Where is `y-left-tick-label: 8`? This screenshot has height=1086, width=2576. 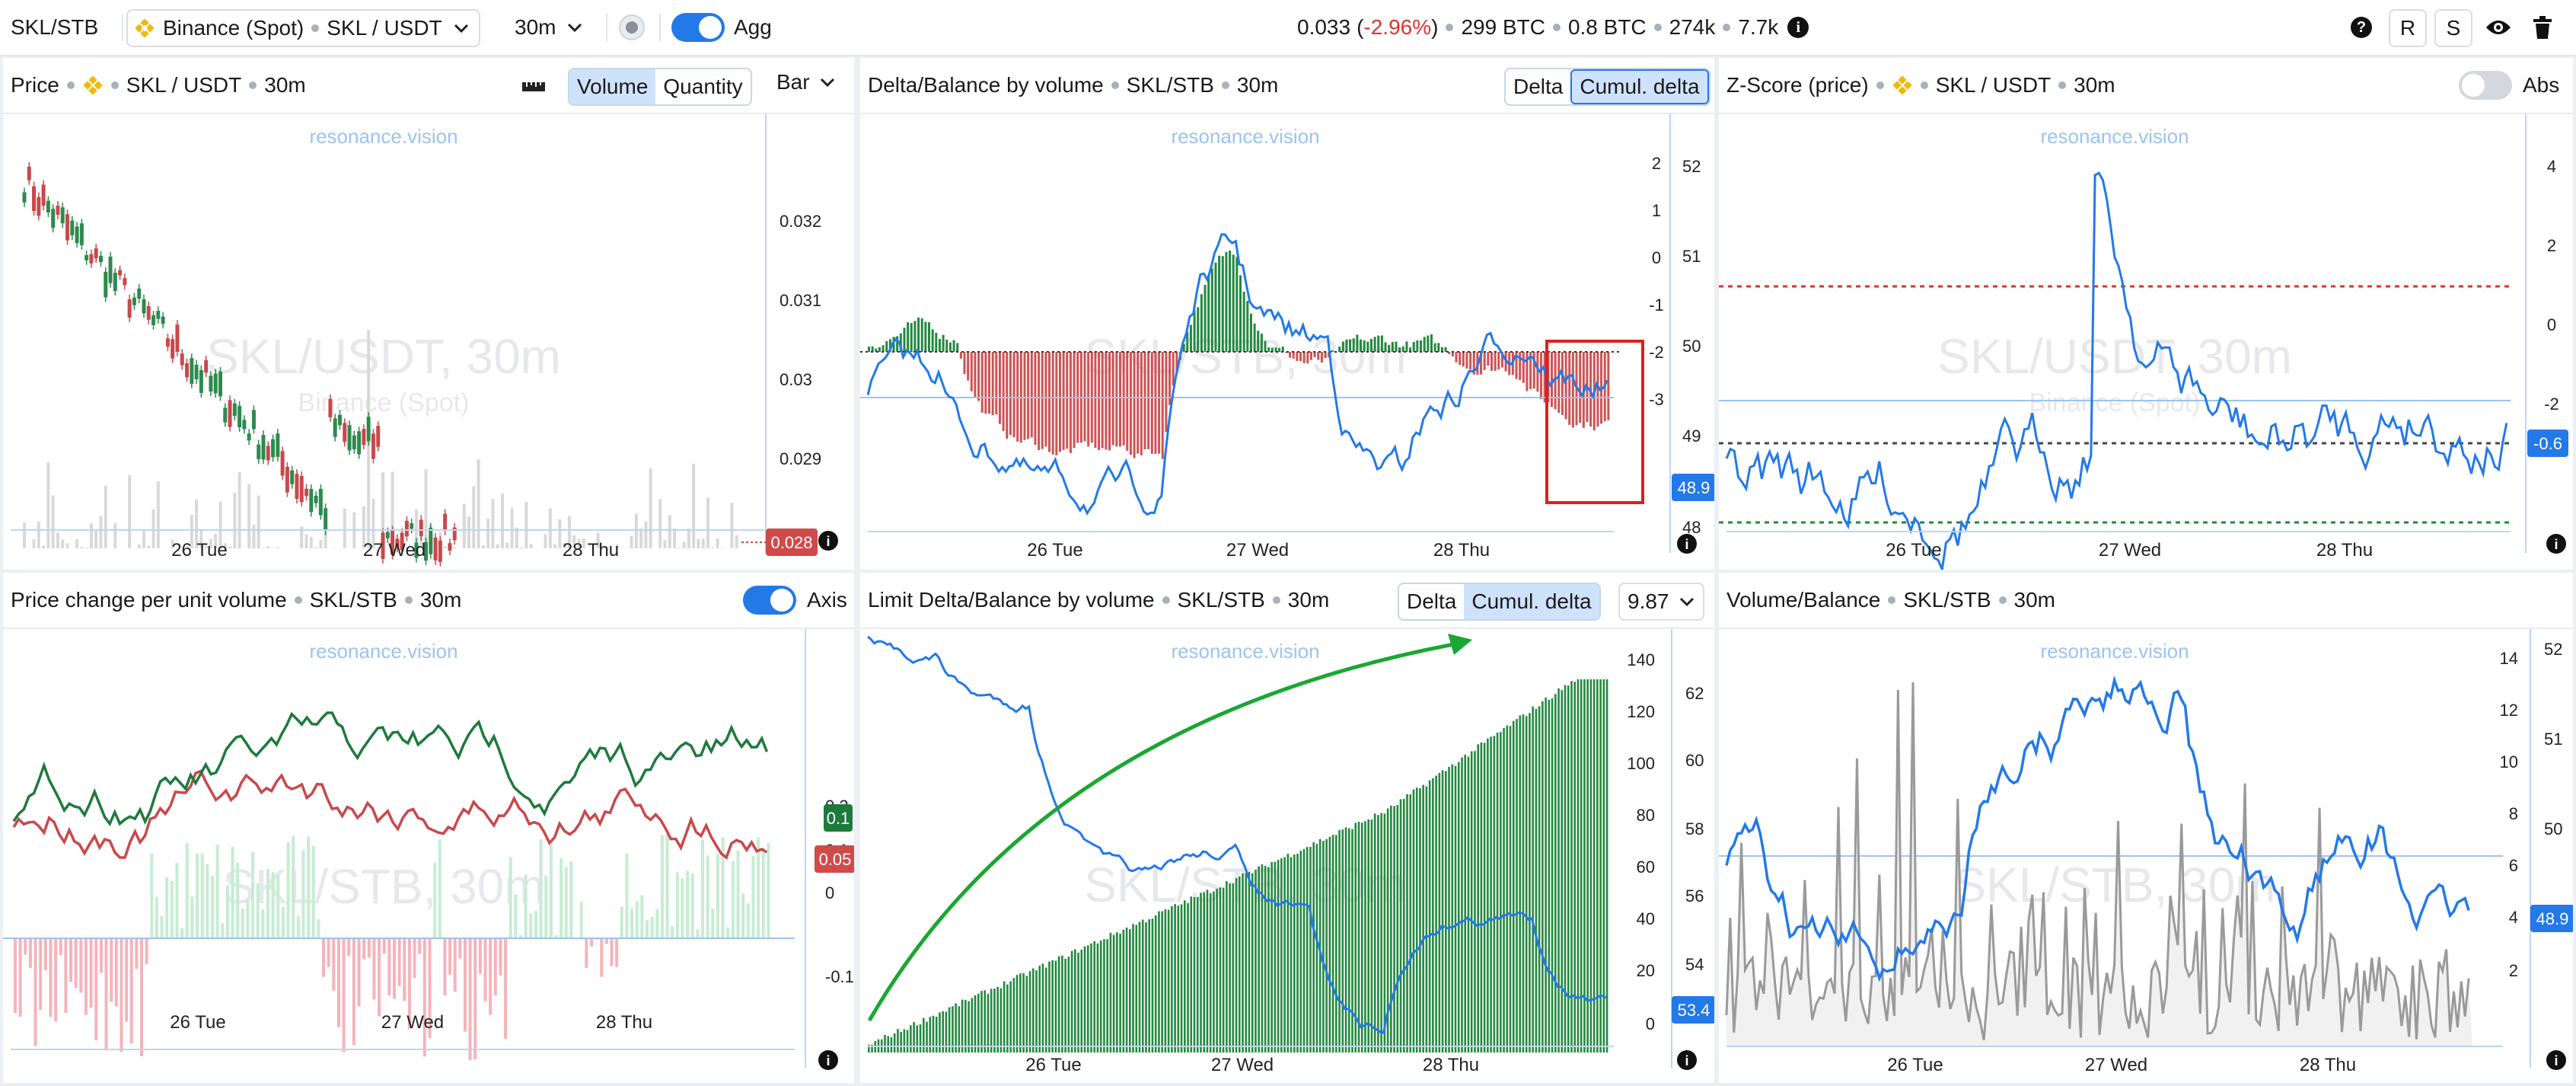 y-left-tick-label: 8 is located at coordinates (2513, 813).